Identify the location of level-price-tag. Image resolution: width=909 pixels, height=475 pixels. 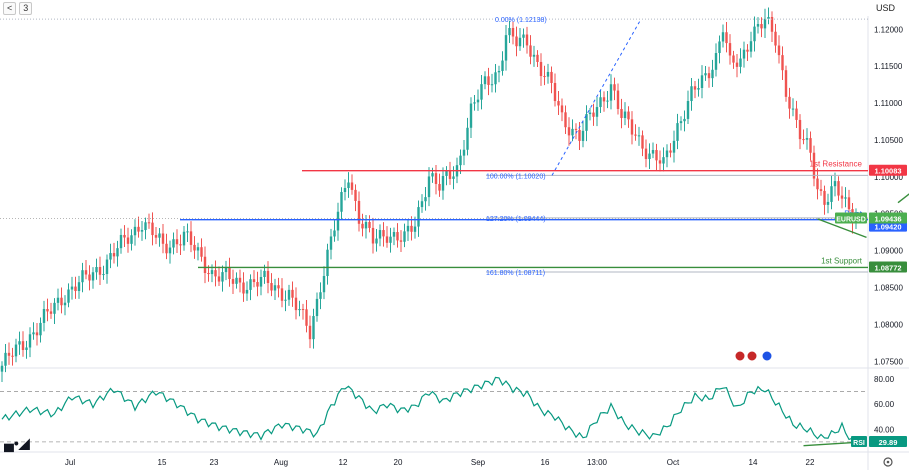
(888, 267).